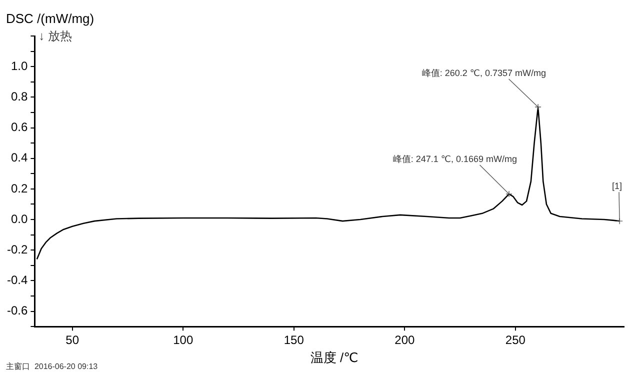 The width and height of the screenshot is (640, 373). Describe the element at coordinates (50, 18) in the screenshot. I see `y-axis-title: DSC /(mW/mg)` at that location.